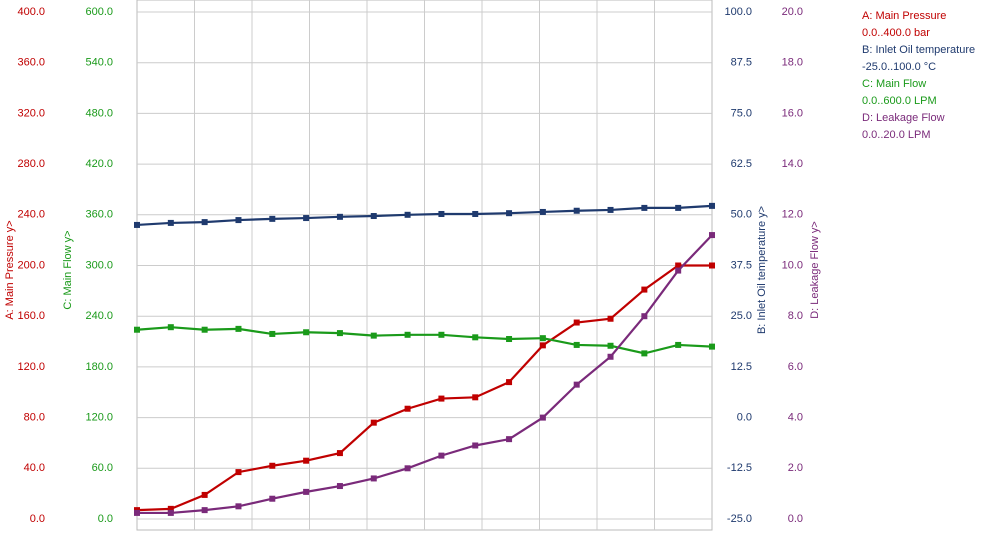 This screenshot has height=539, width=1000. Describe the element at coordinates (896, 135) in the screenshot. I see `legend-range: 0.0..20.0 LPM` at that location.